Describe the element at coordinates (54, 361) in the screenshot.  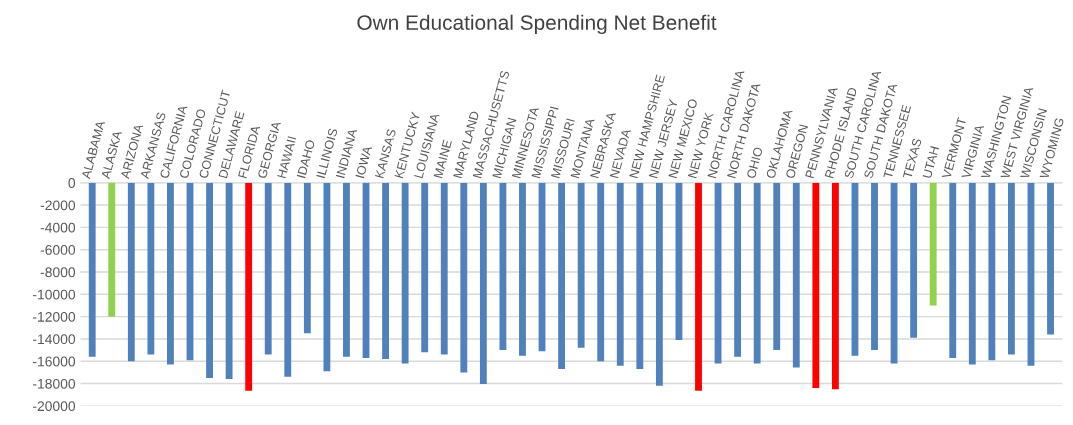
I see `y-tick-label: -16000` at that location.